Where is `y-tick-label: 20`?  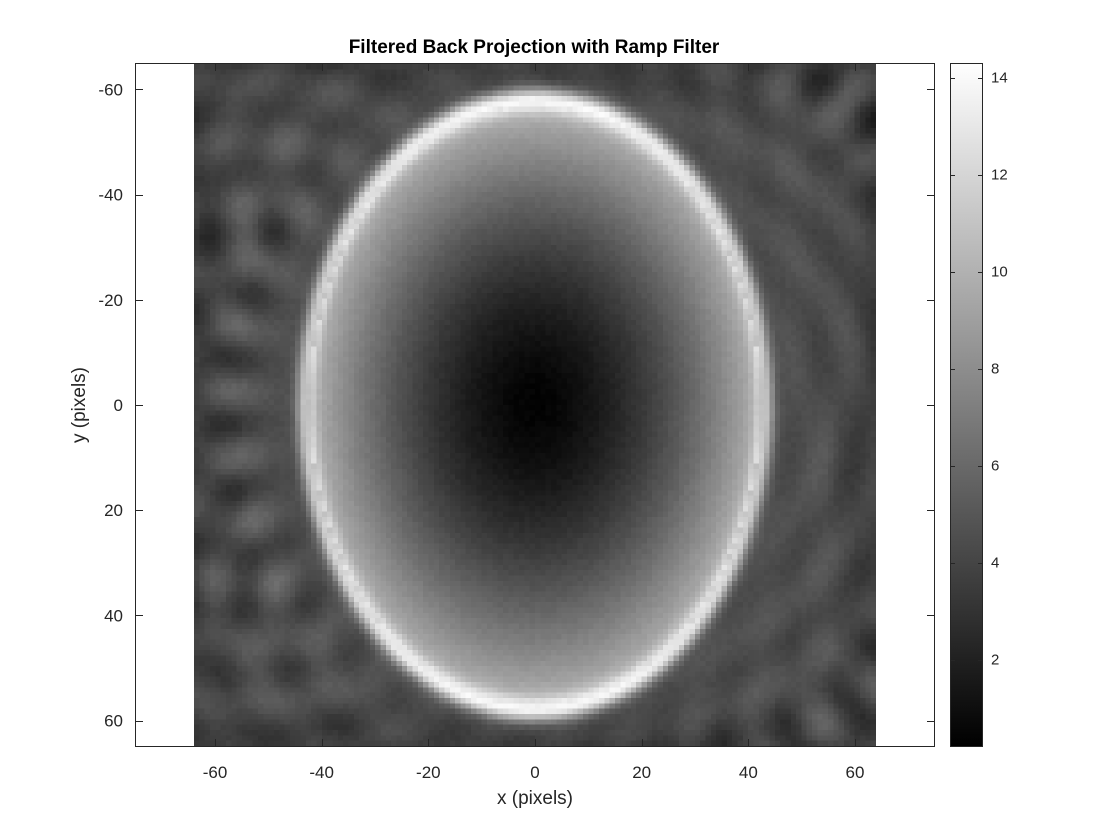 y-tick-label: 20 is located at coordinates (113, 510).